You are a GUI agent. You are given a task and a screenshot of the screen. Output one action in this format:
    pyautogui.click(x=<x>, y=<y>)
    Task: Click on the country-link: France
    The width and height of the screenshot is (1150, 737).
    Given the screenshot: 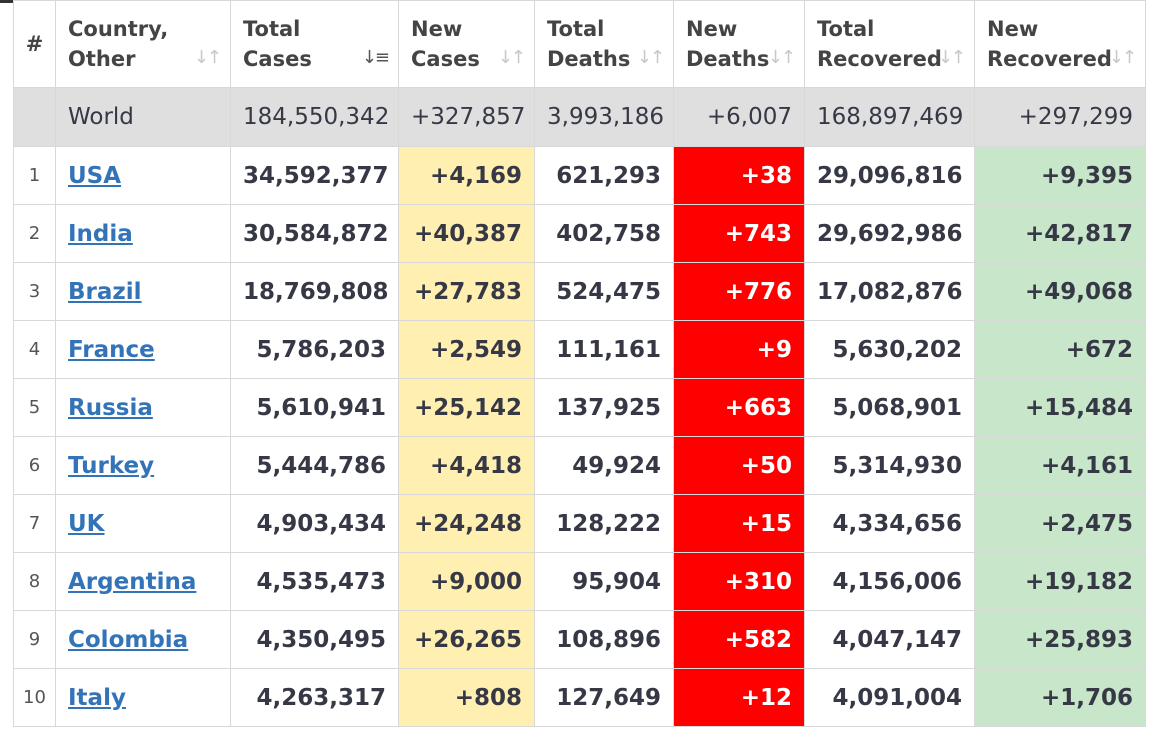 What is the action you would take?
    pyautogui.click(x=111, y=349)
    